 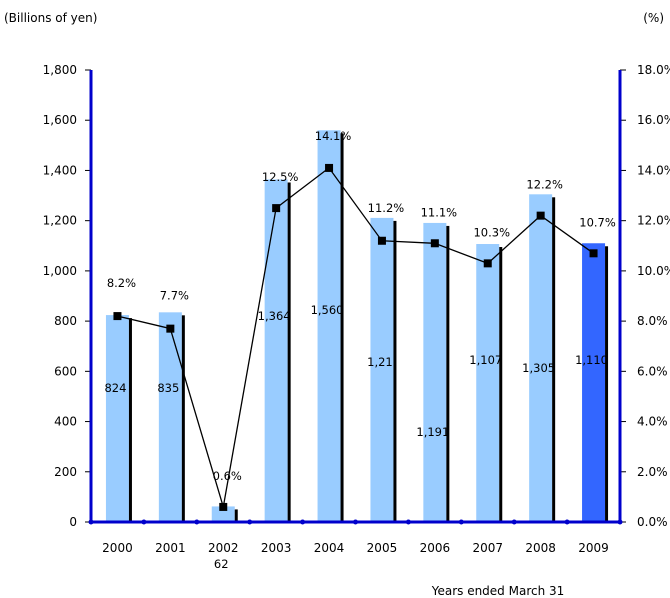 What do you see at coordinates (538, 368) in the screenshot?
I see `bar-value-label: 1,305` at bounding box center [538, 368].